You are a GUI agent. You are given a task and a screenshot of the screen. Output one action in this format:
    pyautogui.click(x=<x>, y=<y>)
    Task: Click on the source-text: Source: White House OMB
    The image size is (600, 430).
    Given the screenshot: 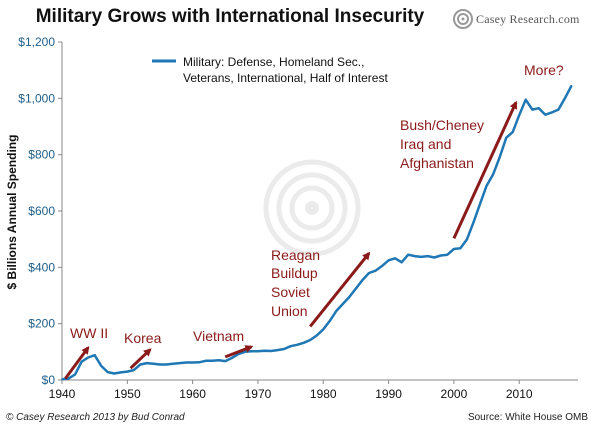 What is the action you would take?
    pyautogui.click(x=527, y=417)
    